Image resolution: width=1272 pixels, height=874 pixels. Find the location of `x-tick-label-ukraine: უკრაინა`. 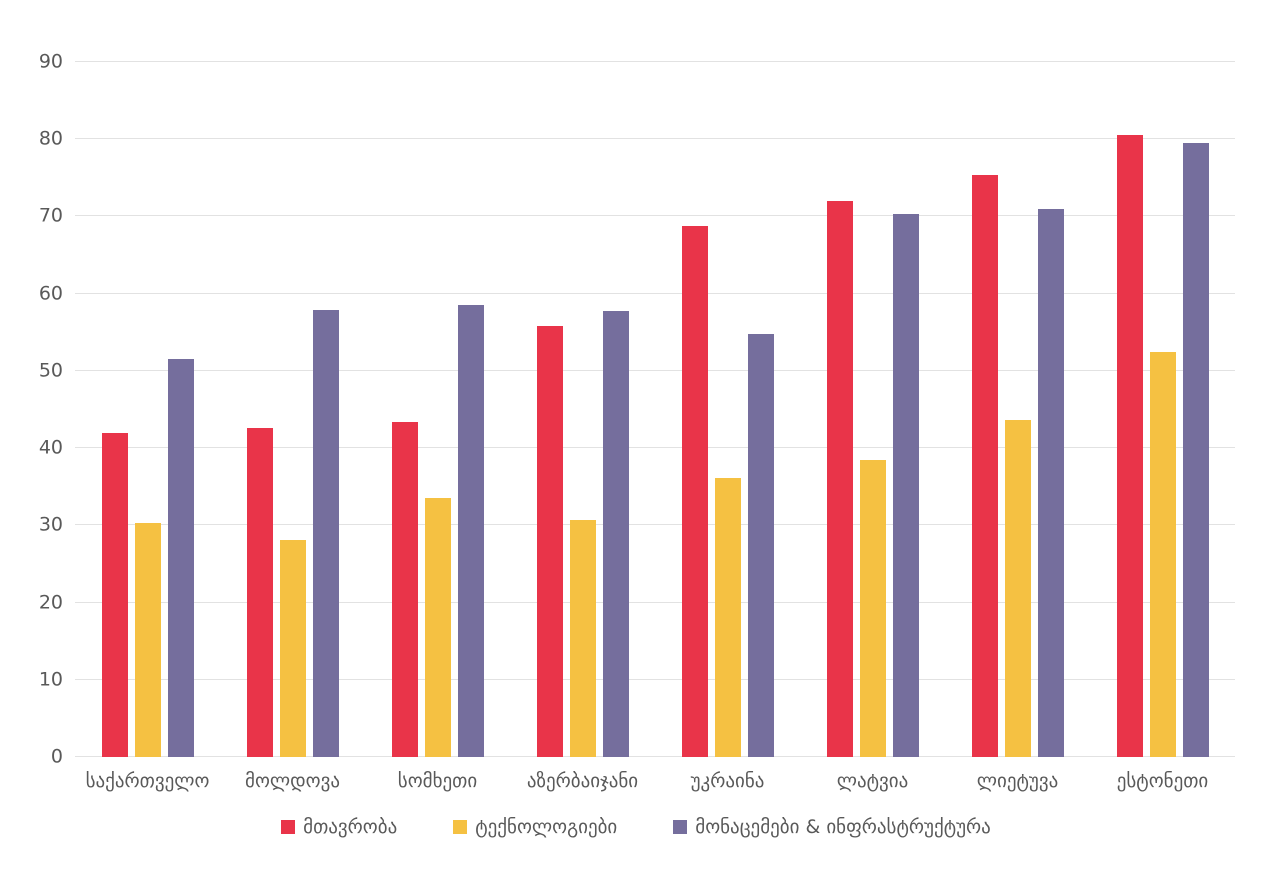

x-tick-label-ukraine: უკრაინა is located at coordinates (727, 781).